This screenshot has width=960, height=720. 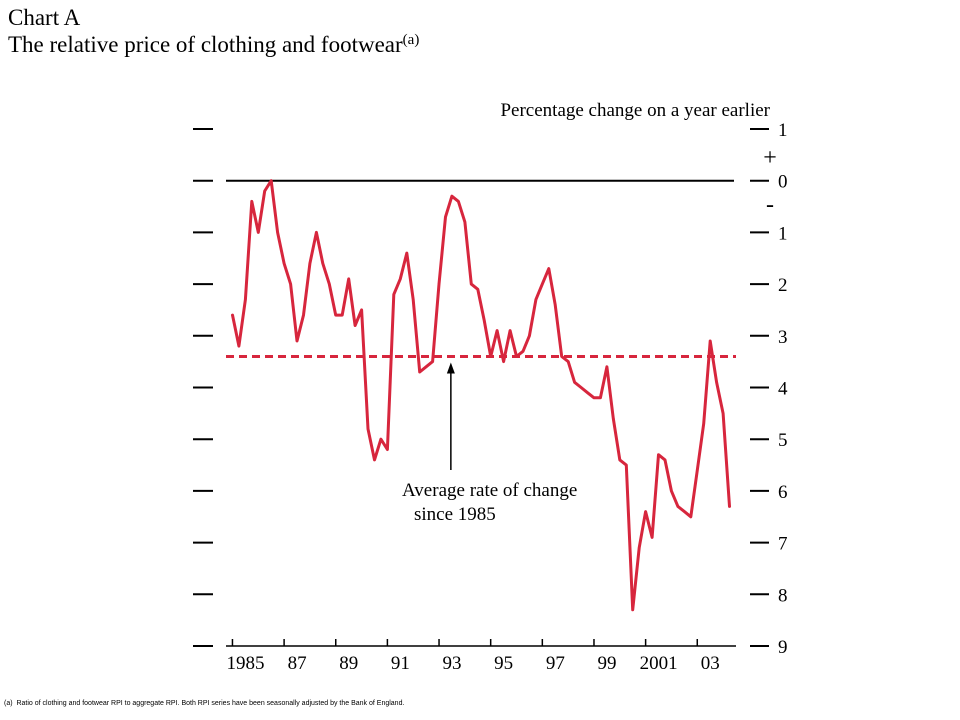 What do you see at coordinates (659, 663) in the screenshot?
I see `x-tick-label: 2001` at bounding box center [659, 663].